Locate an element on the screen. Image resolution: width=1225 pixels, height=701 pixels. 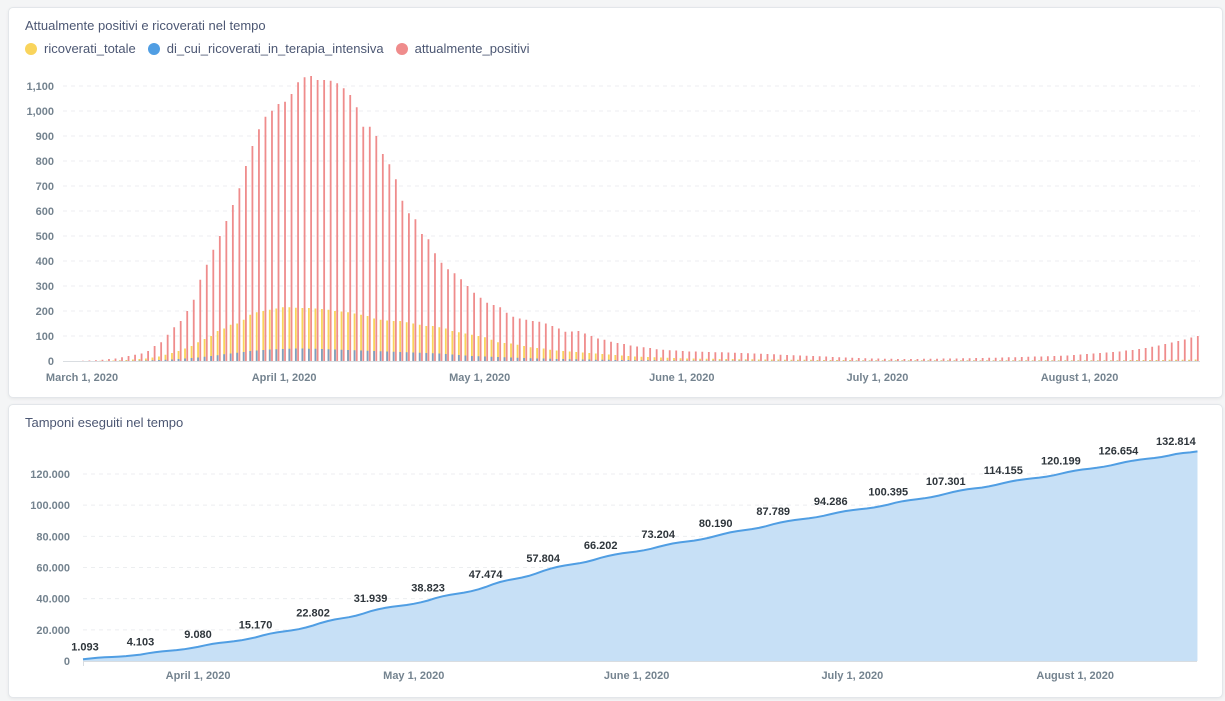
legend-label: ricoverati_totale is located at coordinates (90, 48).